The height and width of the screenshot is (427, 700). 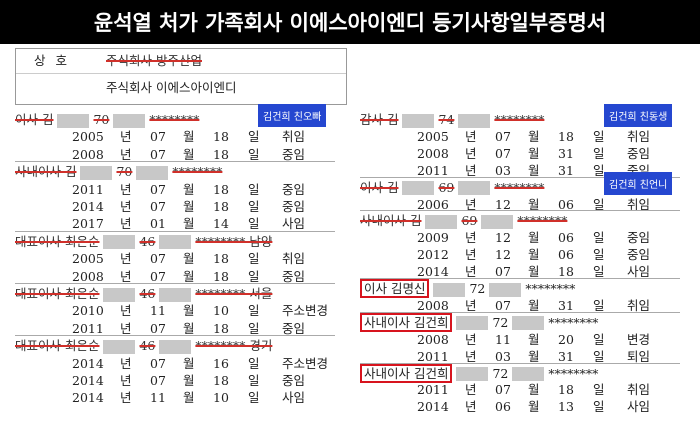 I want to click on record-cell: 2012, so click(x=433, y=255).